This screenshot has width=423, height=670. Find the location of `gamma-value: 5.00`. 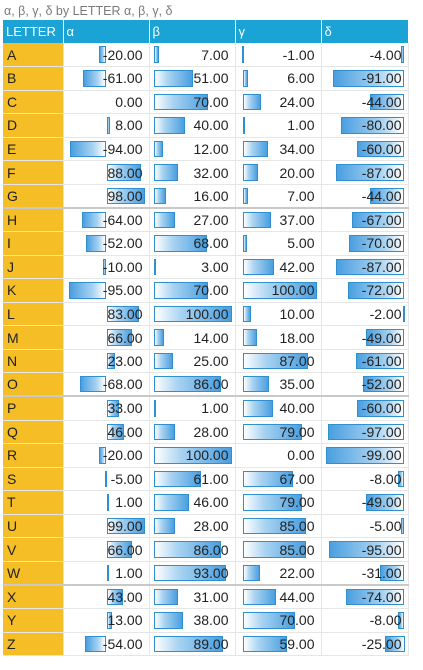

gamma-value: 5.00 is located at coordinates (301, 243).